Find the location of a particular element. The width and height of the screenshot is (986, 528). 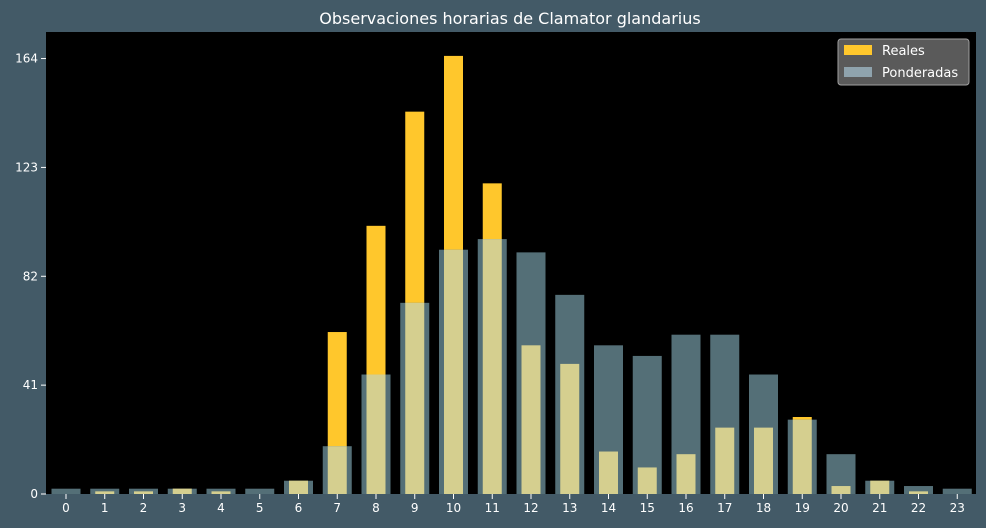

x-tick-label: 14 is located at coordinates (608, 508).